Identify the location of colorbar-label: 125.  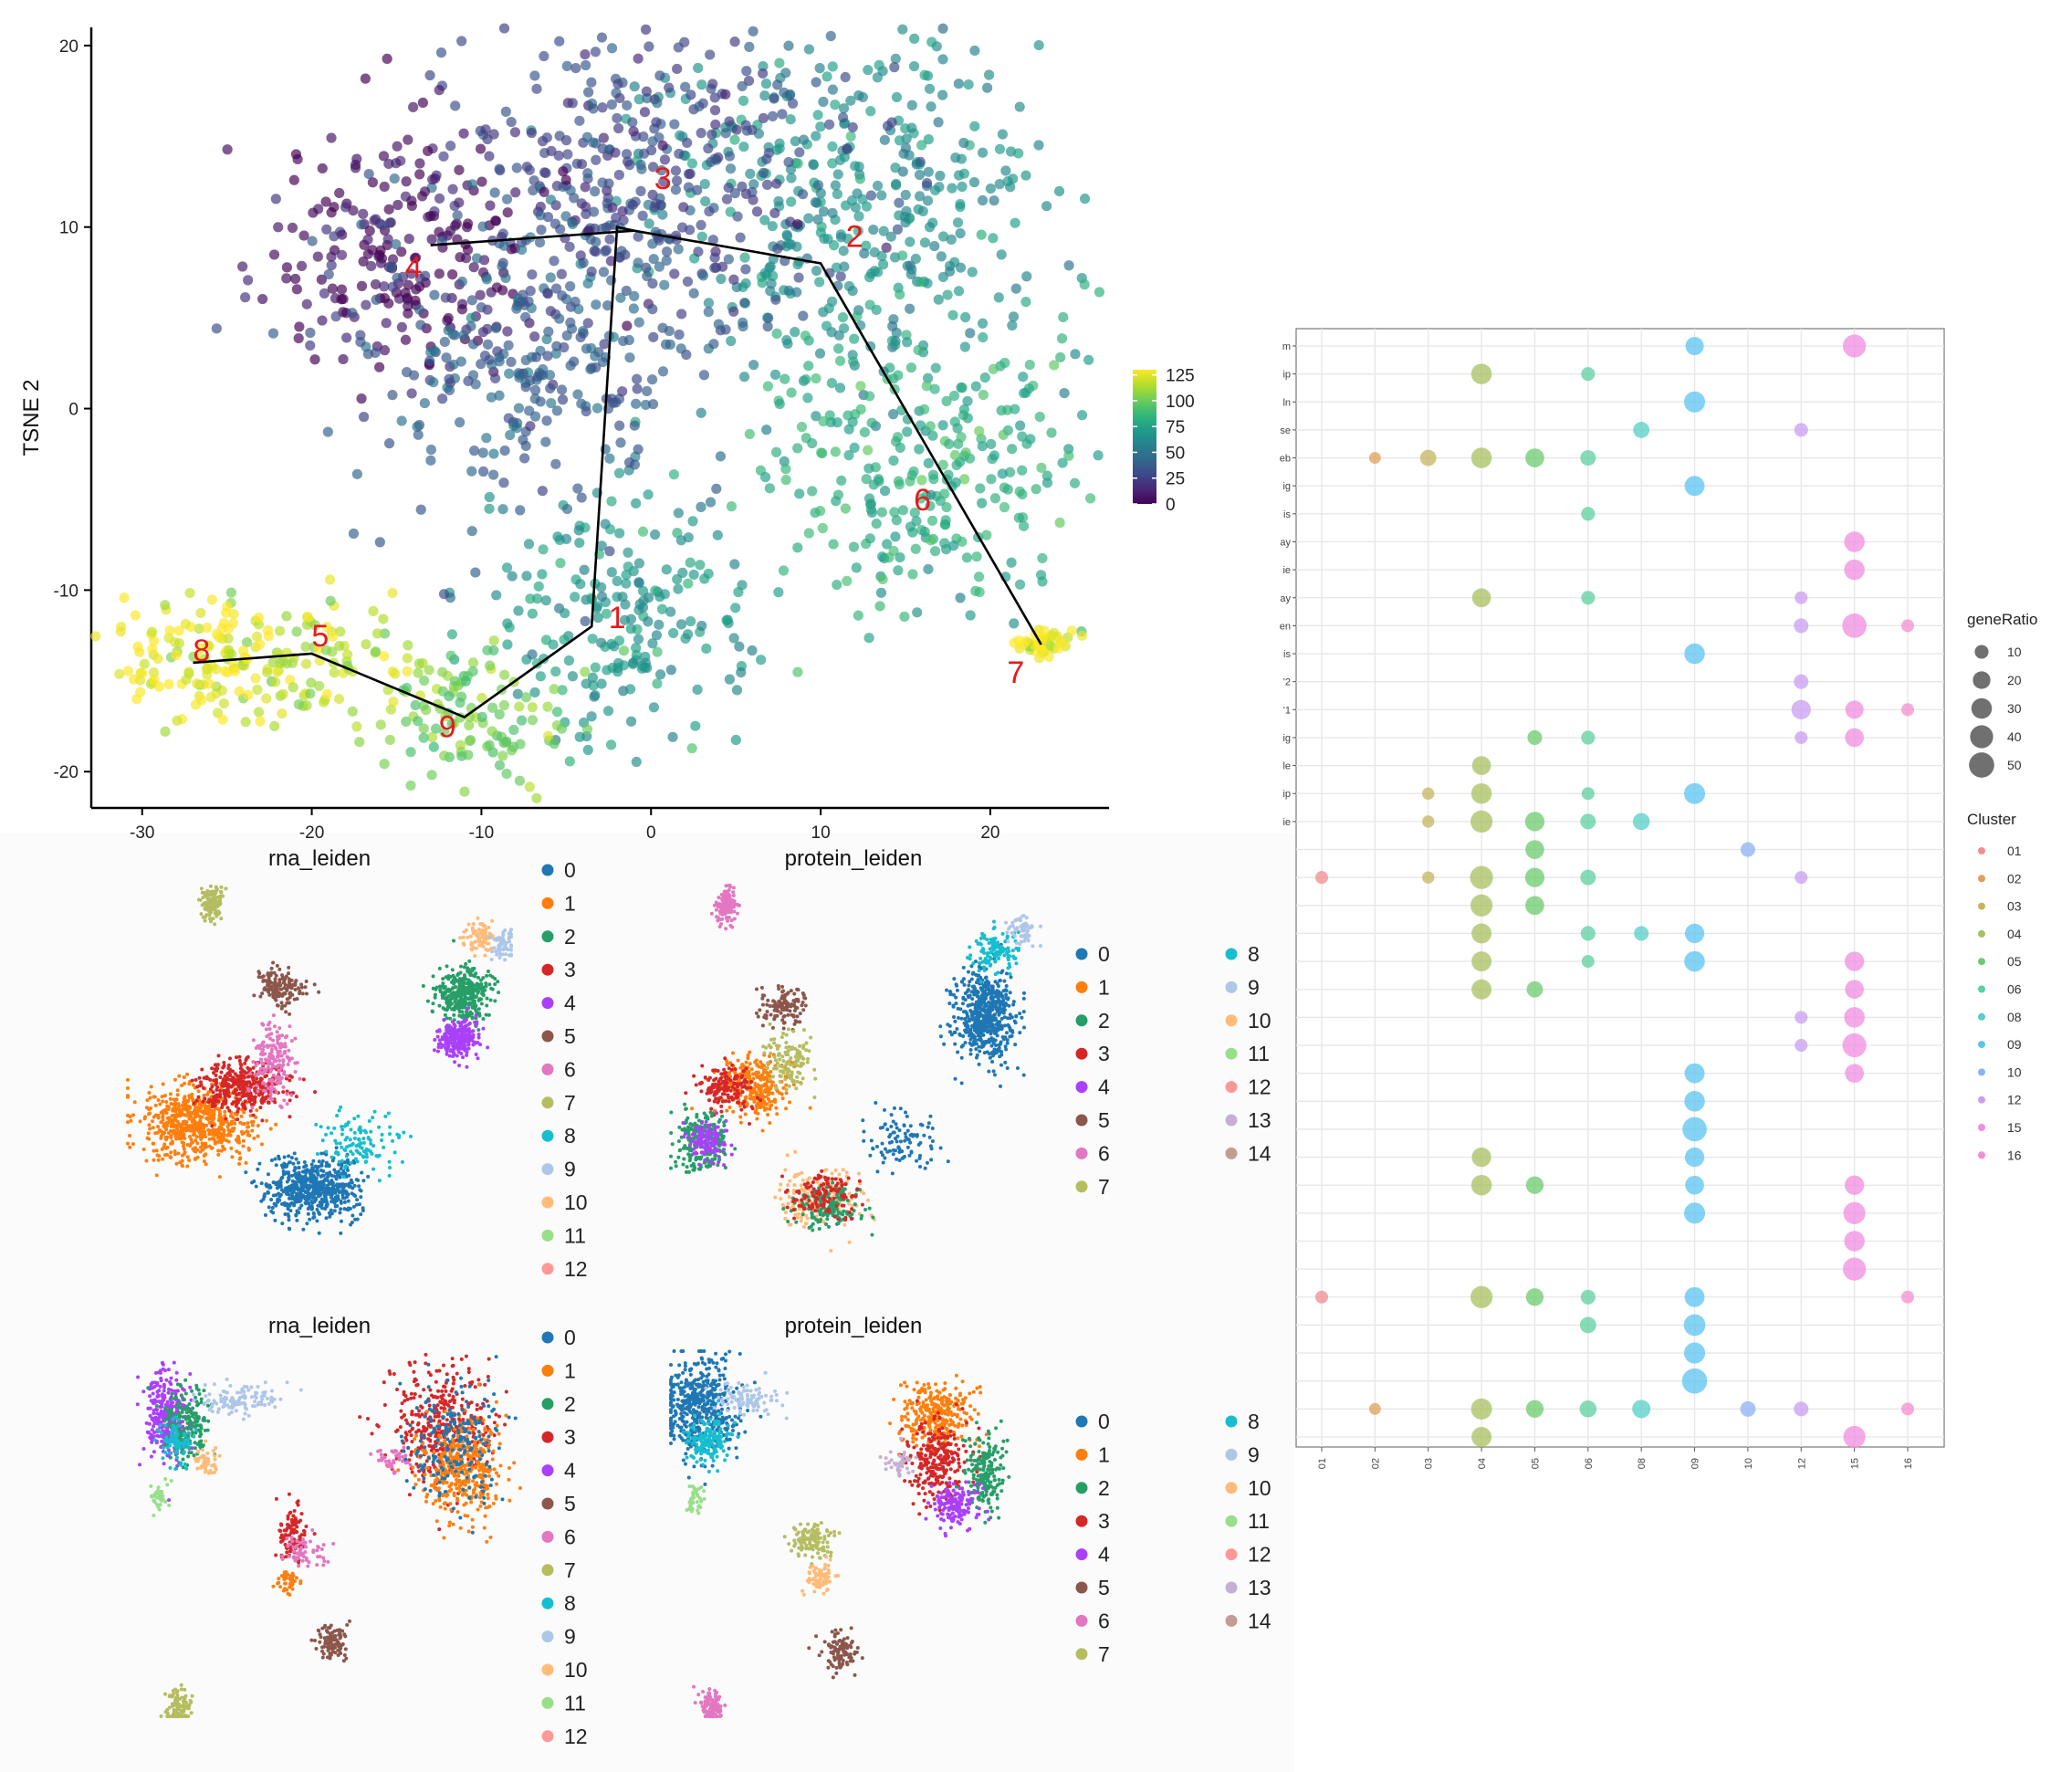
(1180, 376).